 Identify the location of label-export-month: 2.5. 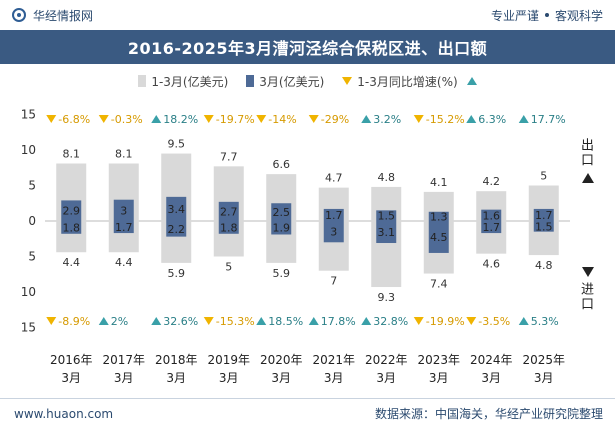
(282, 212).